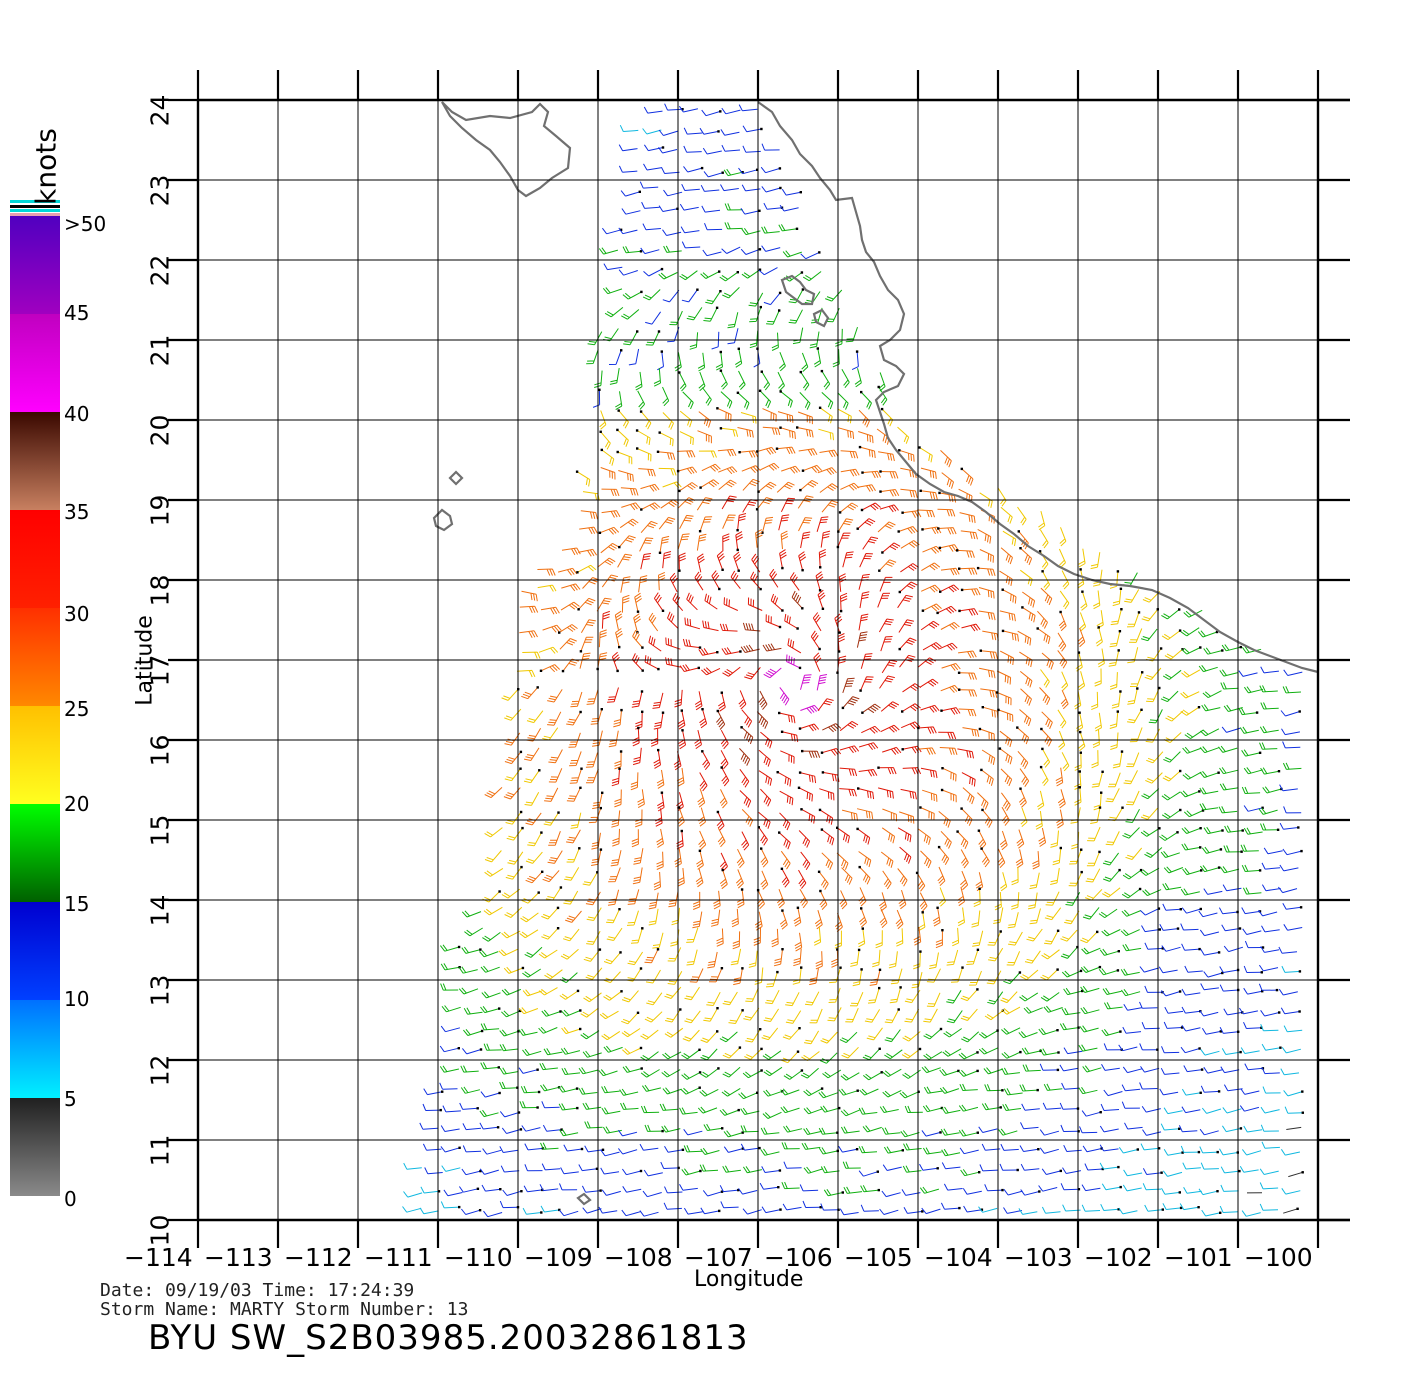  What do you see at coordinates (160, 910) in the screenshot?
I see `lat-tick-label: 14` at bounding box center [160, 910].